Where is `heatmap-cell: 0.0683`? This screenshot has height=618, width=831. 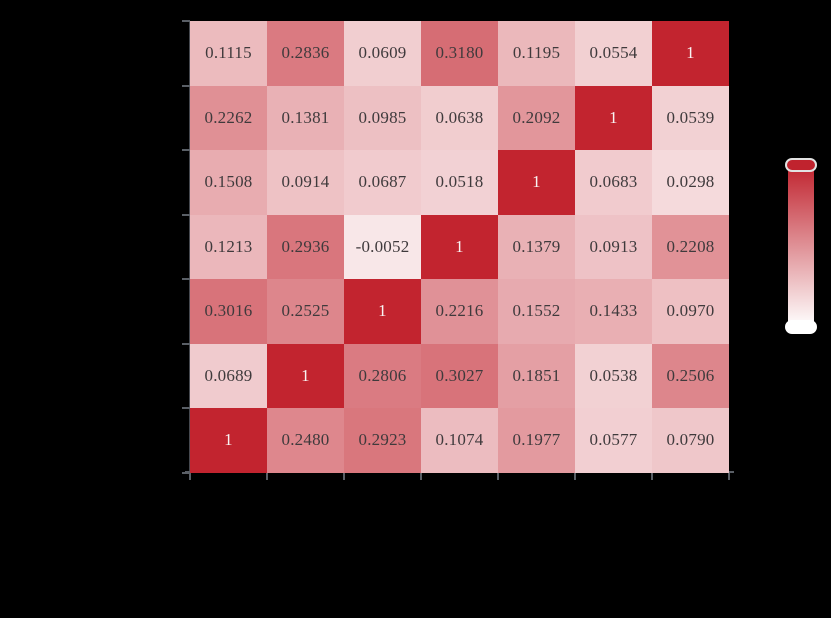 heatmap-cell: 0.0683 is located at coordinates (613, 182).